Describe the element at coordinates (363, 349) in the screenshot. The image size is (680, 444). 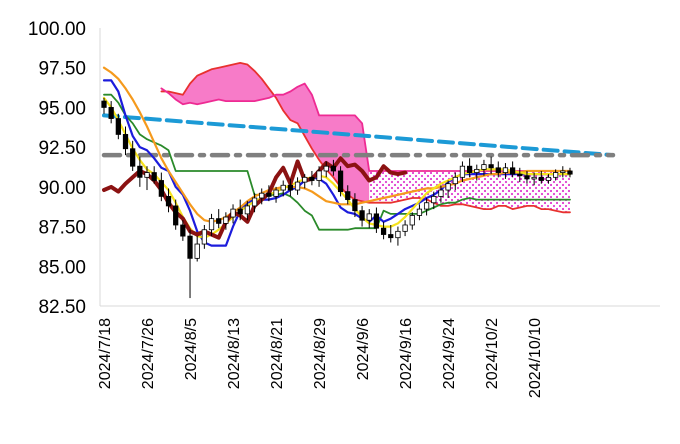
I see `x-tick-label: 2024/9/6` at that location.